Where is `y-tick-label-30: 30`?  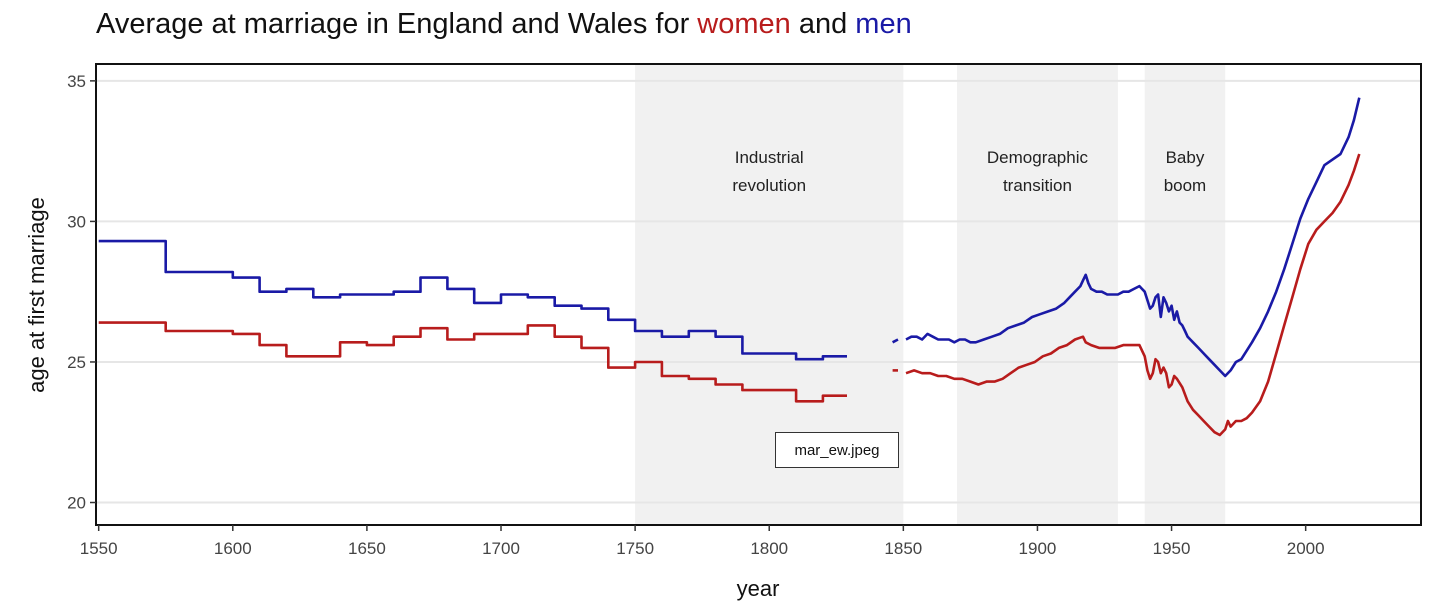 y-tick-label-30: 30 is located at coordinates (76, 221).